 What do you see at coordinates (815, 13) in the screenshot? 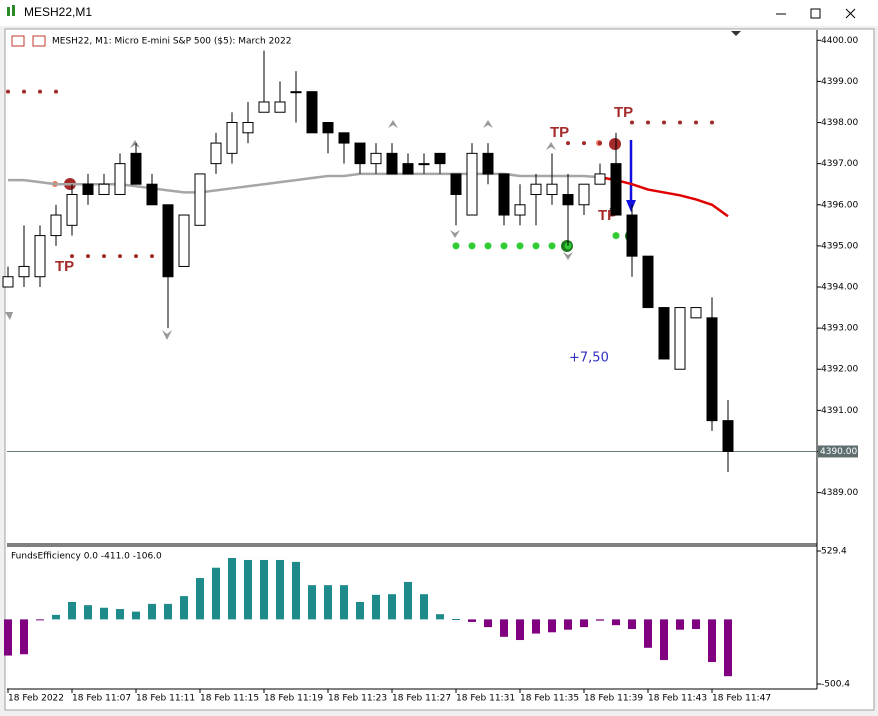
I see `maximize-button` at bounding box center [815, 13].